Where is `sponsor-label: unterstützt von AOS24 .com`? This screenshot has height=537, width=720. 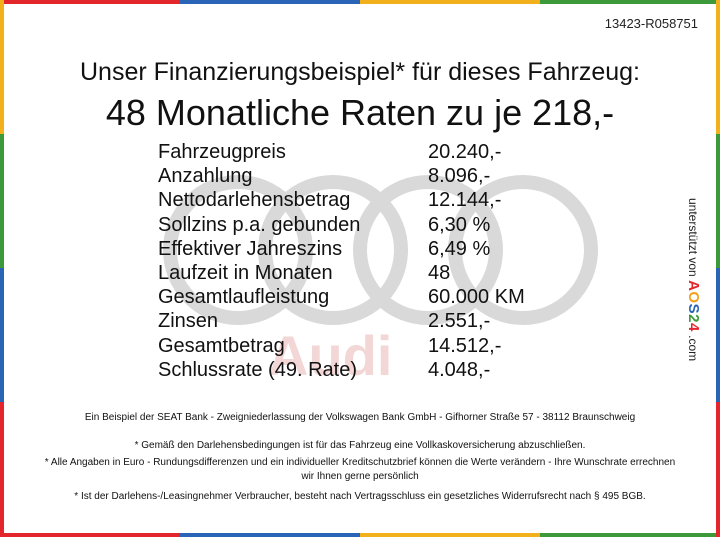 sponsor-label: unterstützt von AOS24 .com is located at coordinates (693, 298).